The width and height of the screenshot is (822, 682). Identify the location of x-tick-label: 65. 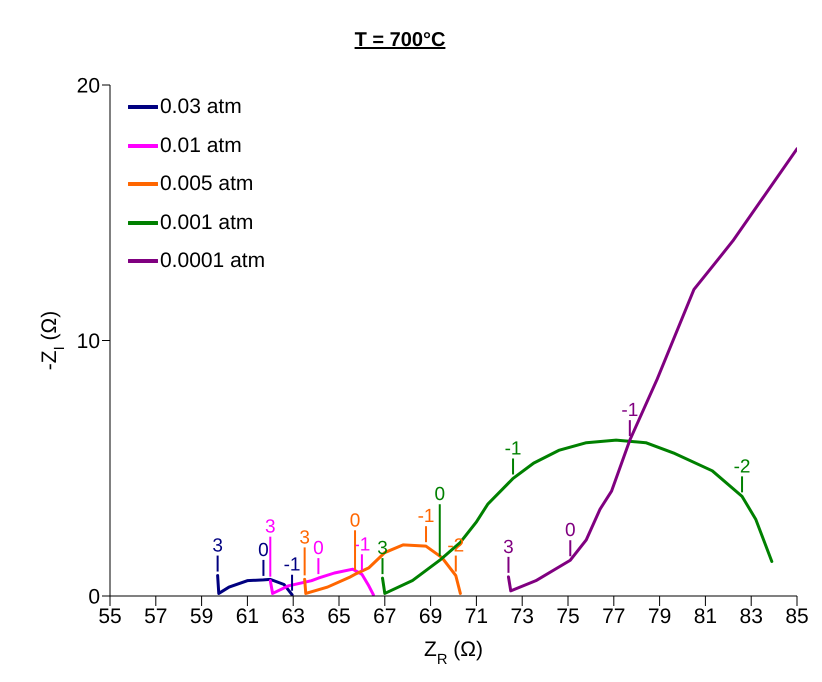
(339, 616).